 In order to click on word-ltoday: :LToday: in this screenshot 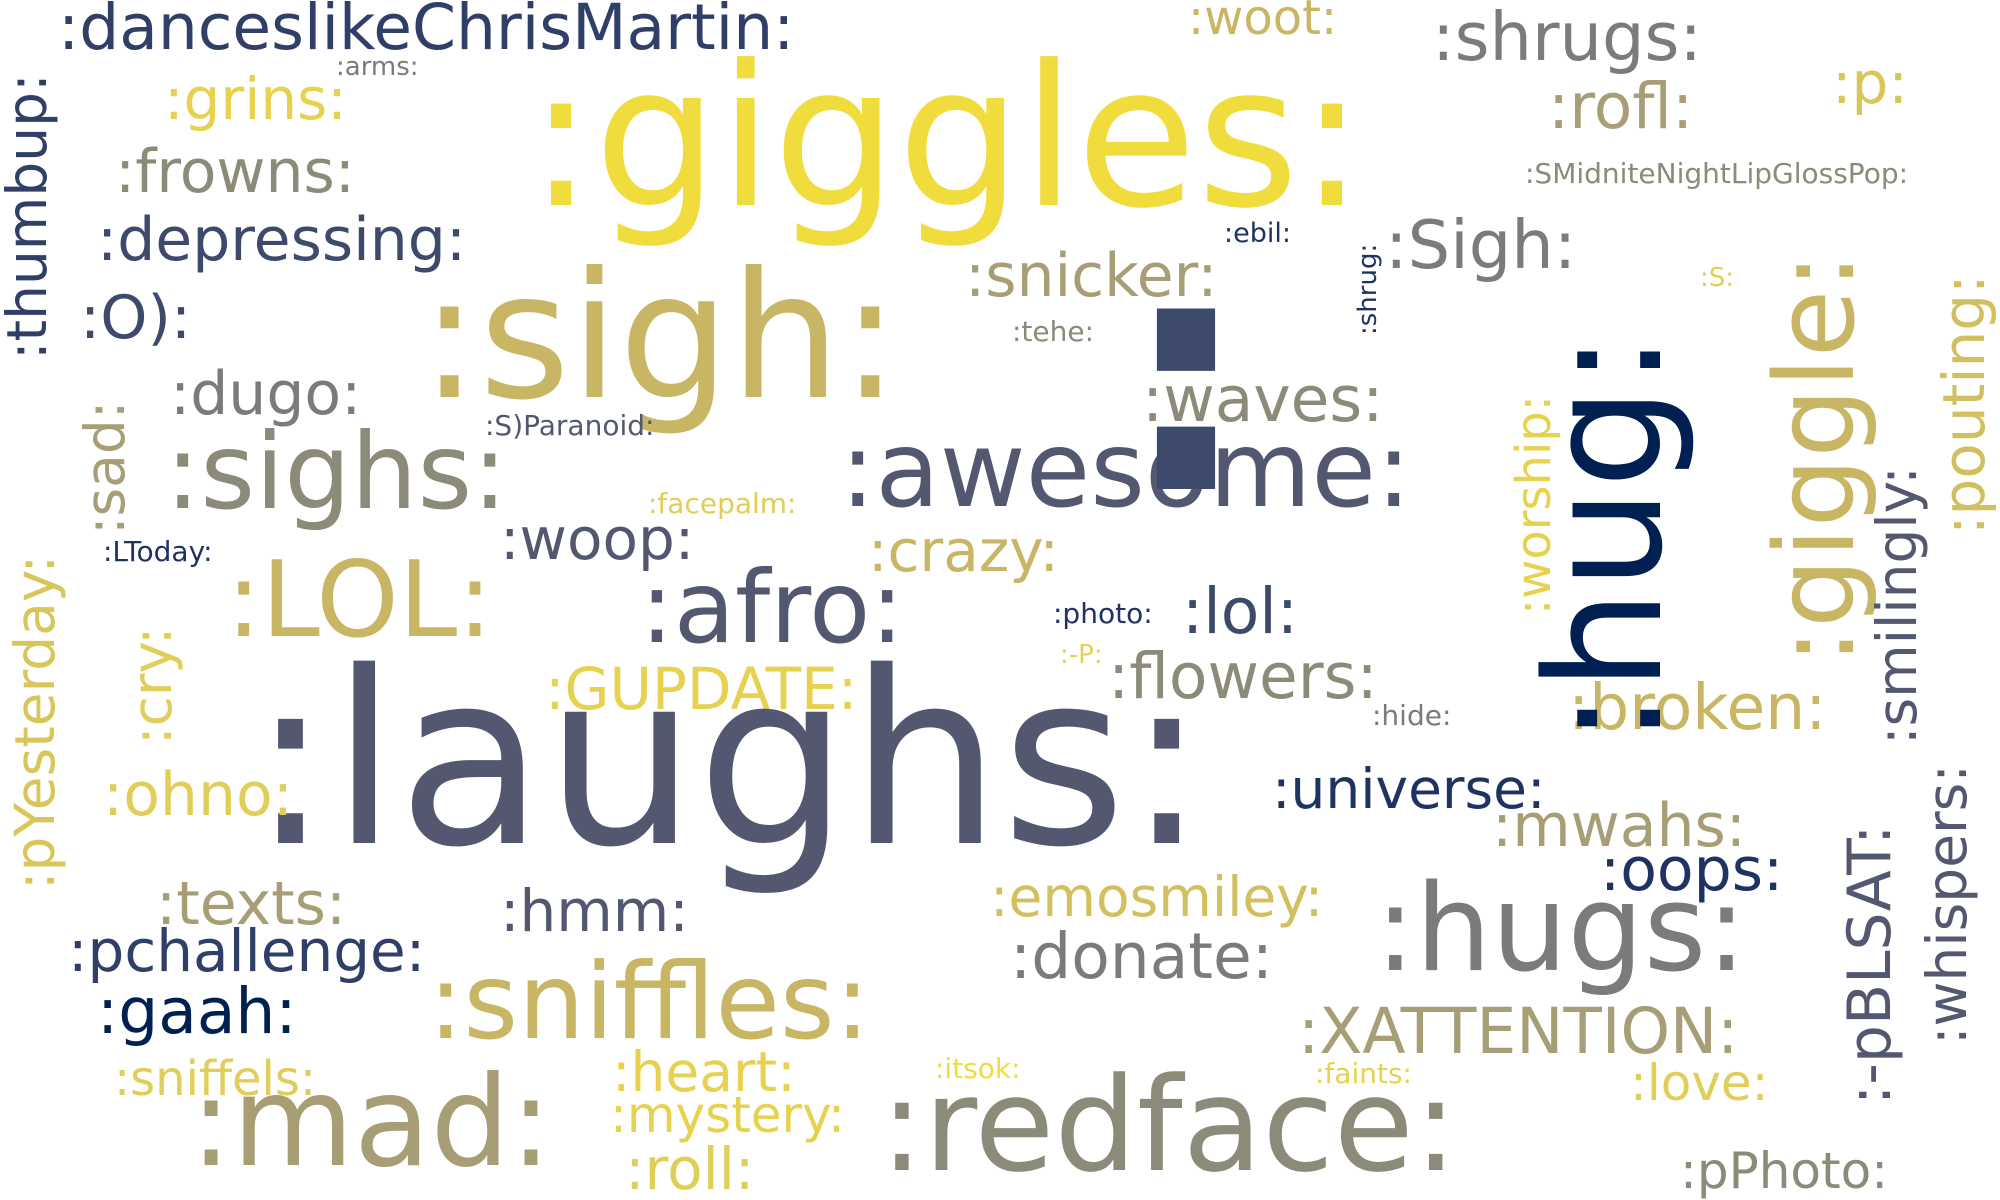, I will do `click(158, 551)`.